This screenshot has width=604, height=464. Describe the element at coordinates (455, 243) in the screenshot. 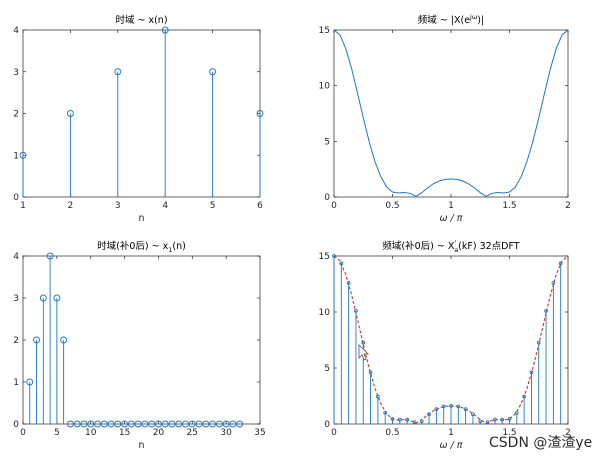

I see `title-part: '` at that location.